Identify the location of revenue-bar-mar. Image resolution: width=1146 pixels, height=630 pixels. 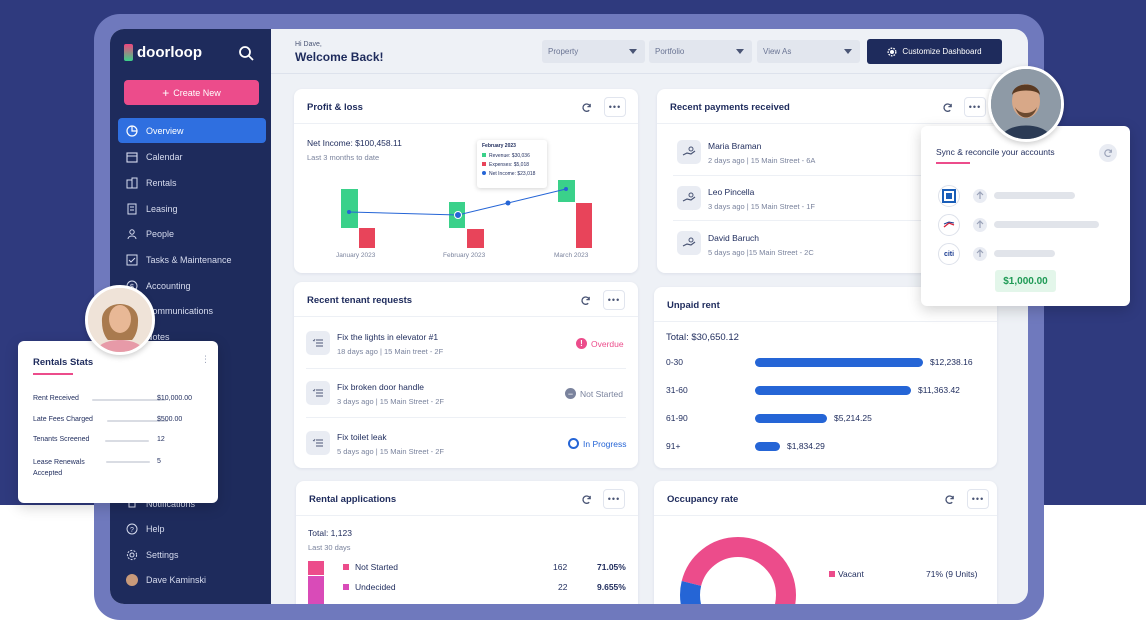
(566, 191).